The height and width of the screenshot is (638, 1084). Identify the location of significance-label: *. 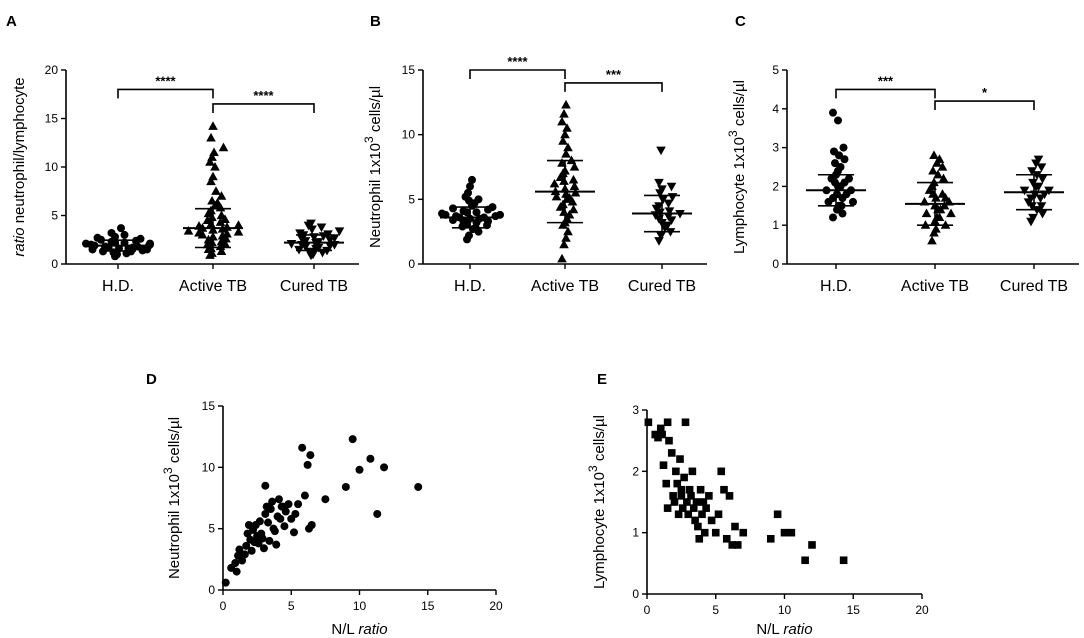
(985, 92).